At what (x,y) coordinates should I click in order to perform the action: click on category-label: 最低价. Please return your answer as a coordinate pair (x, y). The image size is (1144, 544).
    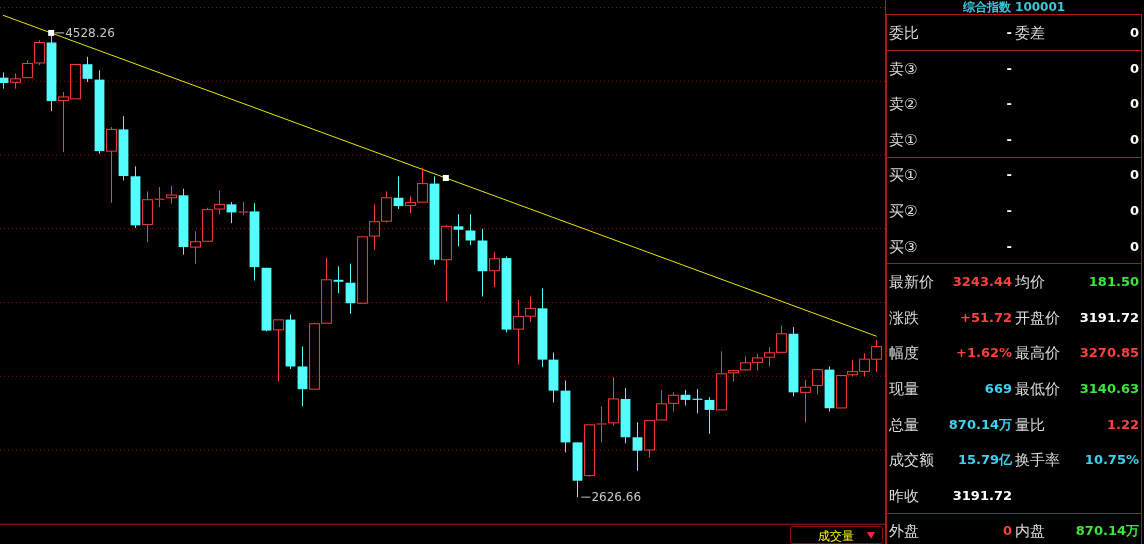
    Looking at the image, I should click on (1037, 389).